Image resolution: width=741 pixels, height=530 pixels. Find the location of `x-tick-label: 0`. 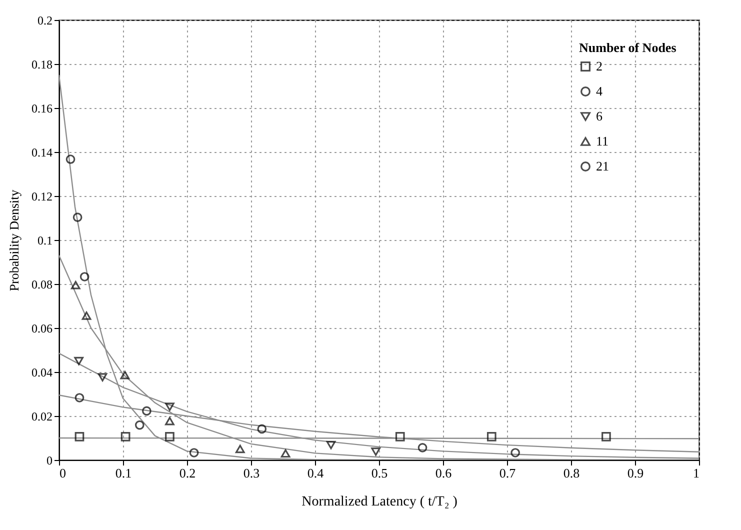

x-tick-label: 0 is located at coordinates (63, 473).